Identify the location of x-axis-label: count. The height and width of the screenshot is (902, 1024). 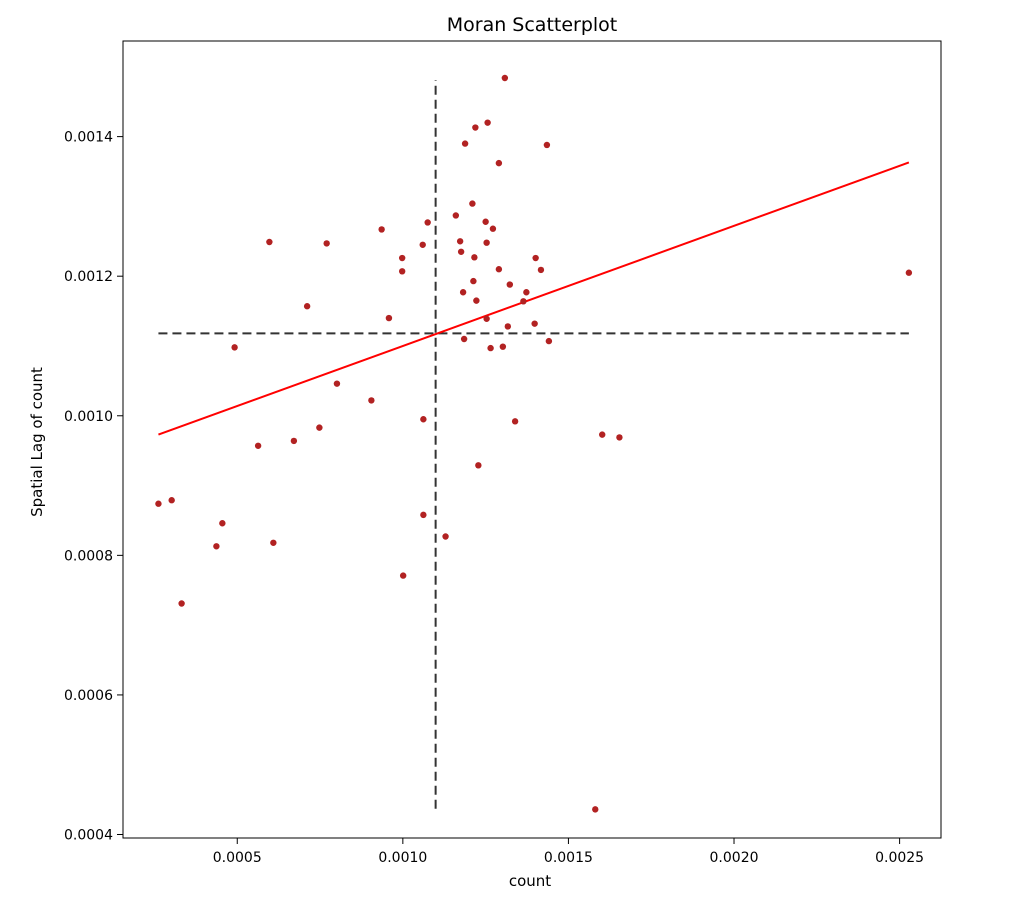
(530, 881).